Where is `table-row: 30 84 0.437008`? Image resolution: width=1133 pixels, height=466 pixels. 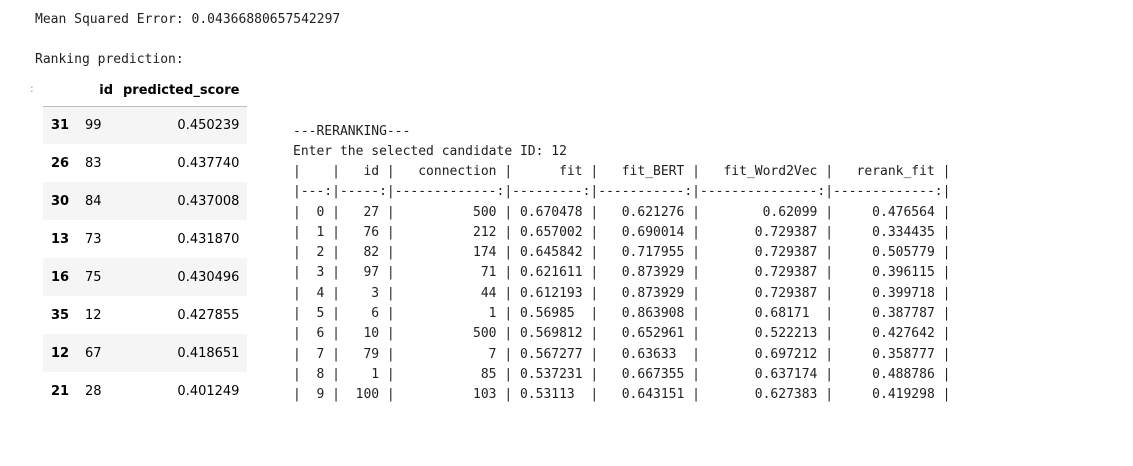 table-row: 30 84 0.437008 is located at coordinates (145, 201).